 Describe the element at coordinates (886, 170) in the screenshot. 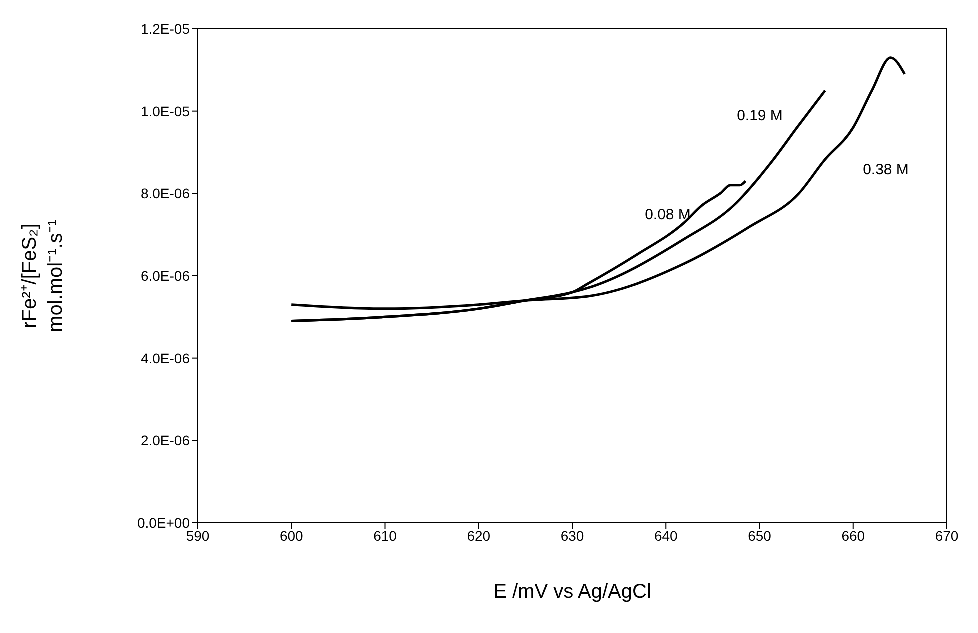

I see `annotation: 0.38 M` at that location.